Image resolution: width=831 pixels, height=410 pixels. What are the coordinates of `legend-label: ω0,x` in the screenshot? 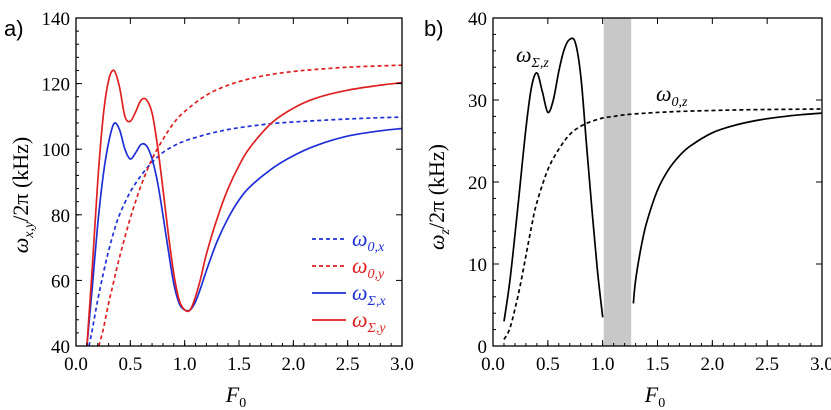 It's located at (368, 240).